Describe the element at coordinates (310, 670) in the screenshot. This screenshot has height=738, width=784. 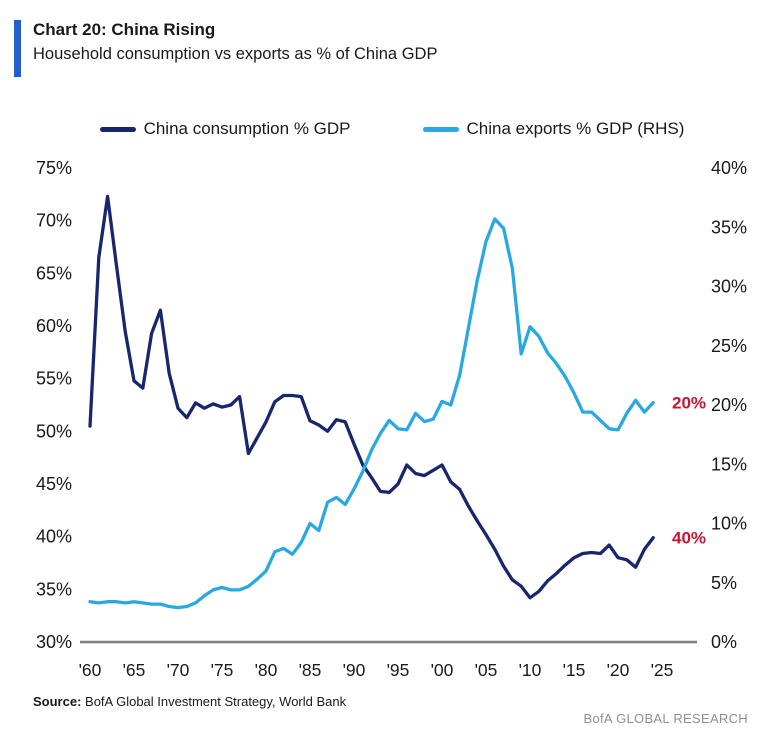
I see `x-axis-tick-label: '85` at that location.